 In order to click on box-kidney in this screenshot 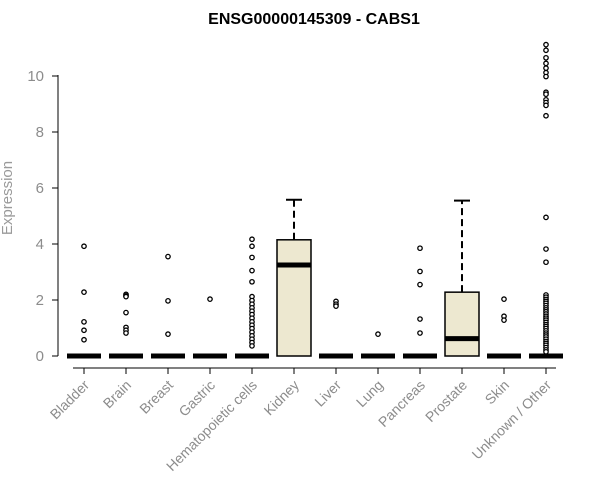, I will do `click(294, 277)`.